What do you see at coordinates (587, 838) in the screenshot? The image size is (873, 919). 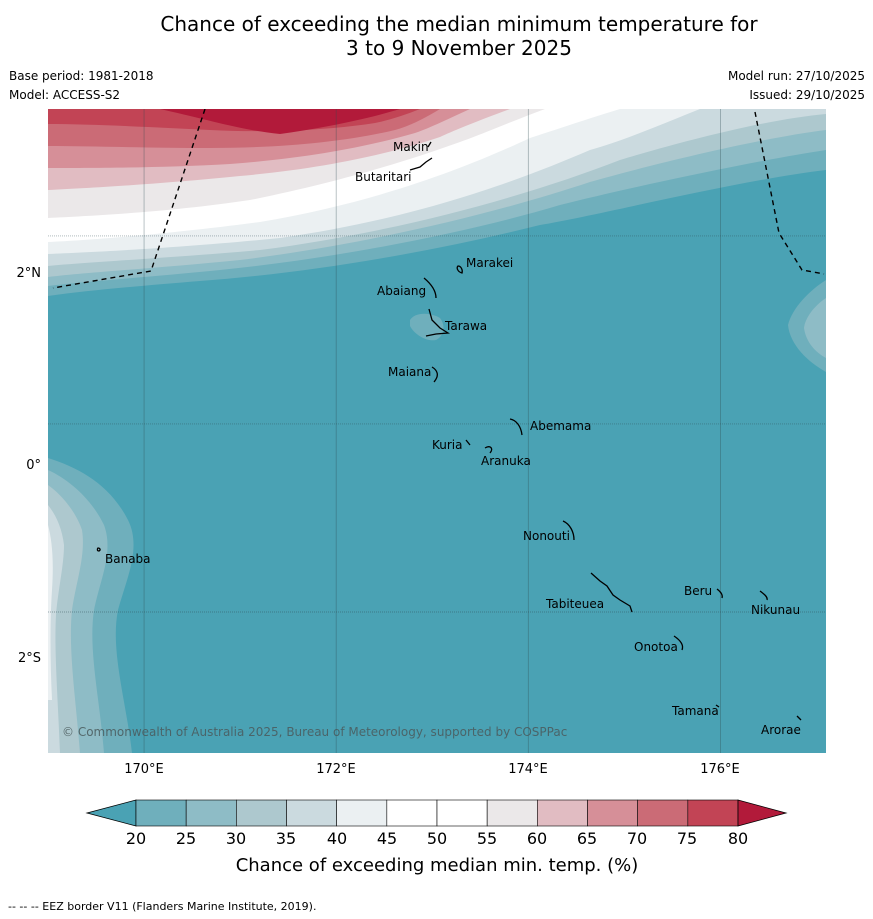 I see `colorbar-tick: 65` at bounding box center [587, 838].